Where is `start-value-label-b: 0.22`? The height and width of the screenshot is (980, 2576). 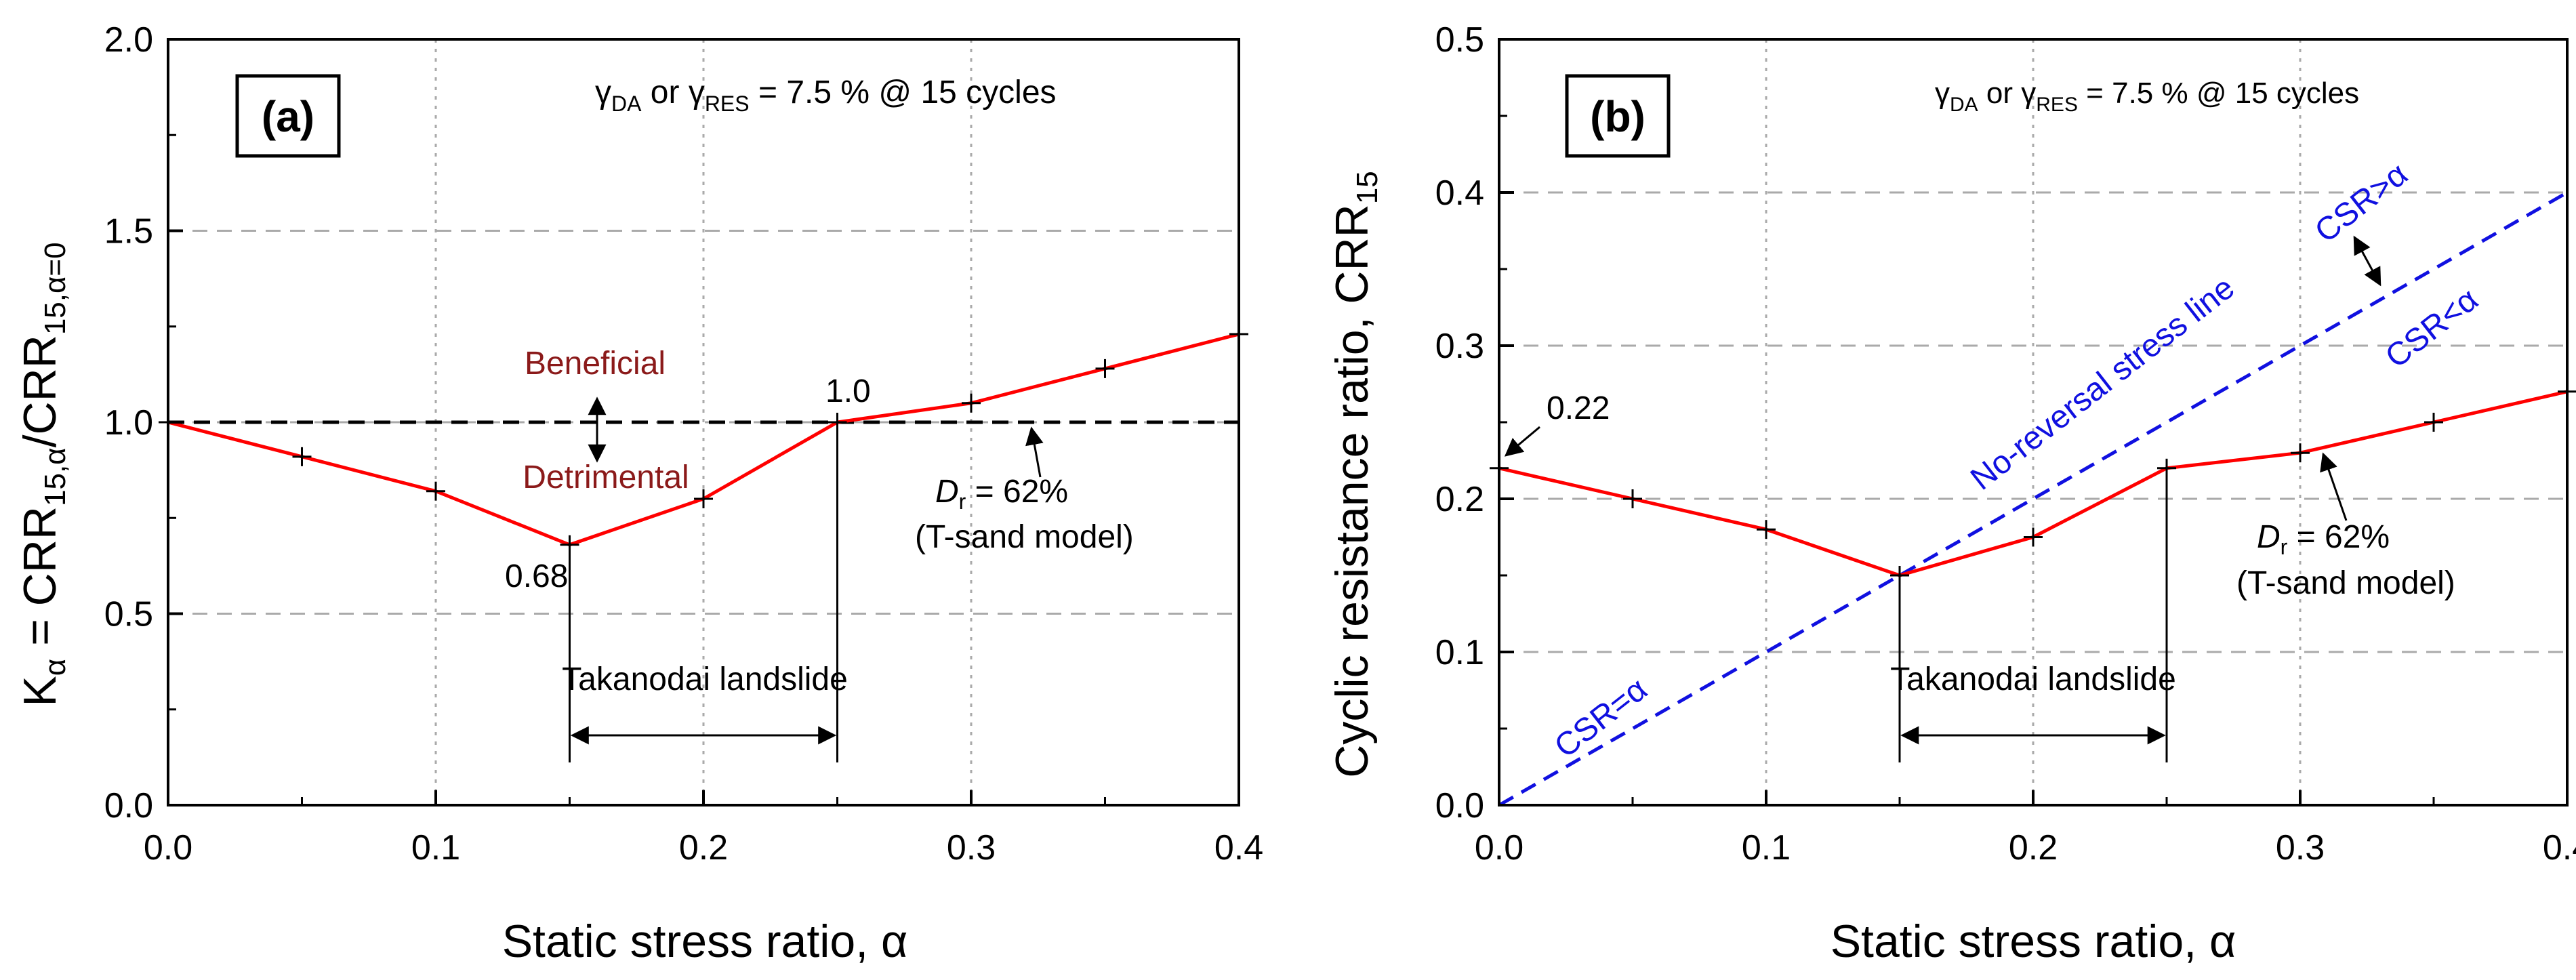
start-value-label-b: 0.22 is located at coordinates (1578, 408).